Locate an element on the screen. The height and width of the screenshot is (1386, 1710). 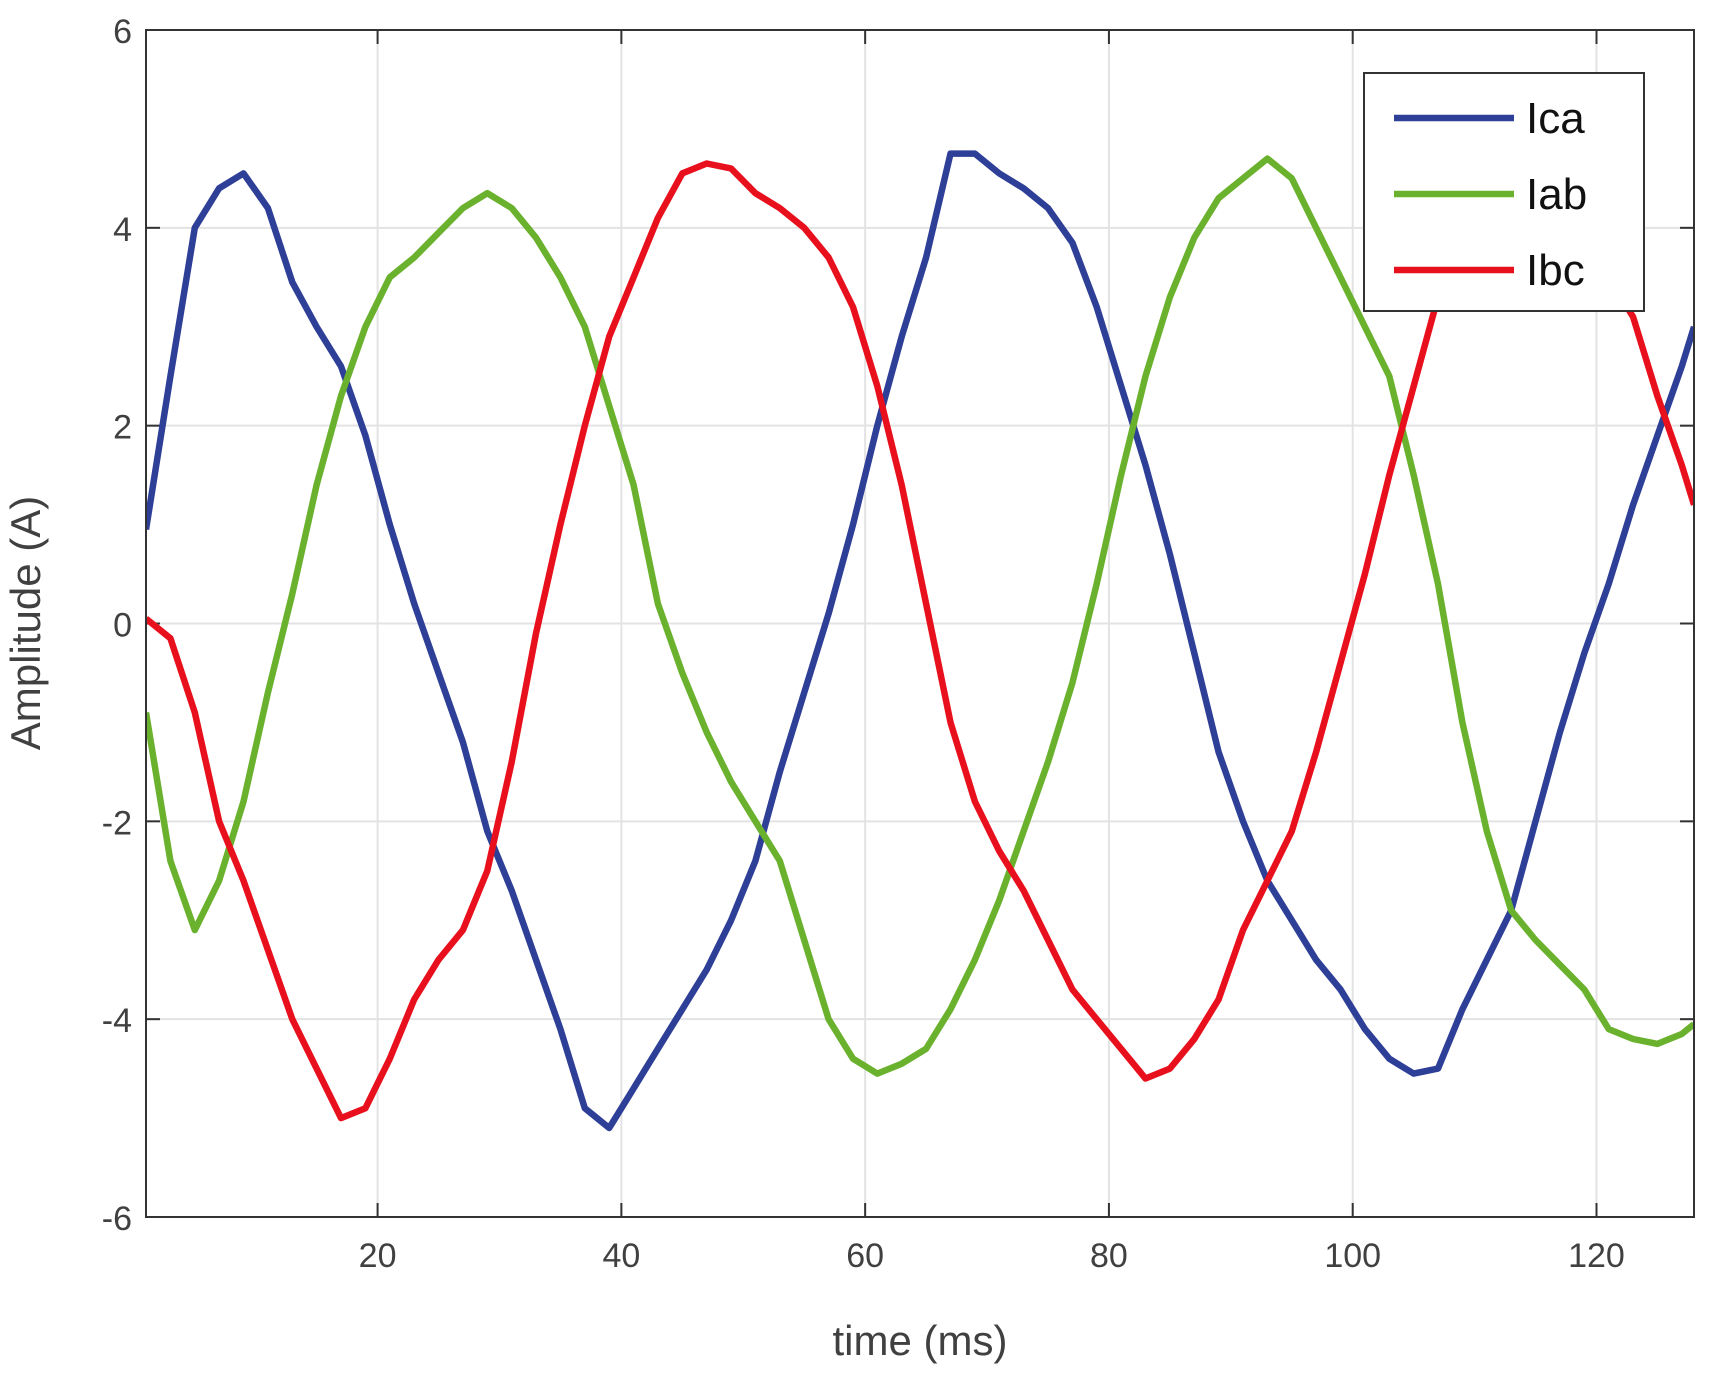
y-tick-label: -6 is located at coordinates (117, 1219).